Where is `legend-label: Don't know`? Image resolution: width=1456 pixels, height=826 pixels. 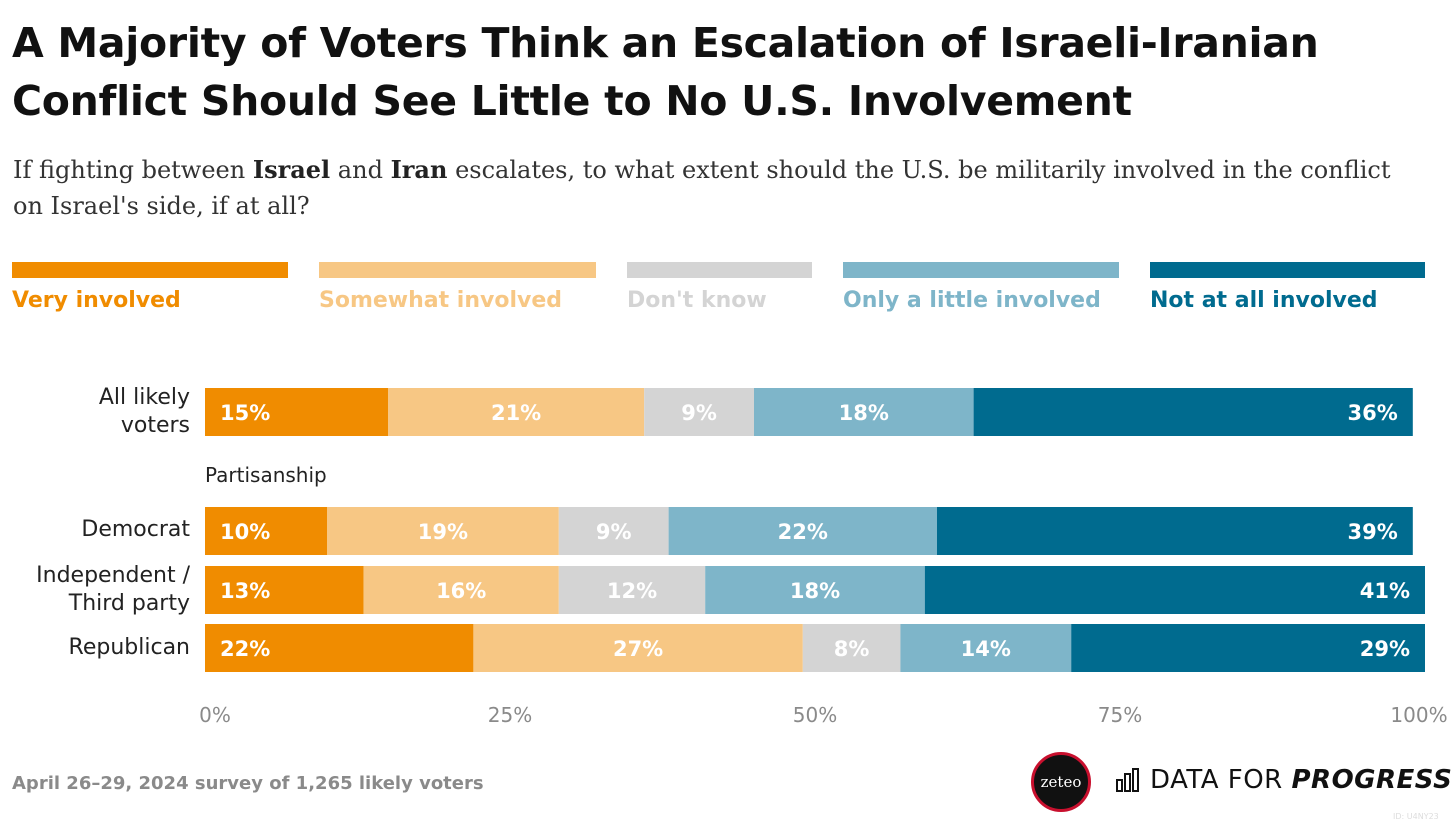 legend-label: Don't know is located at coordinates (697, 300).